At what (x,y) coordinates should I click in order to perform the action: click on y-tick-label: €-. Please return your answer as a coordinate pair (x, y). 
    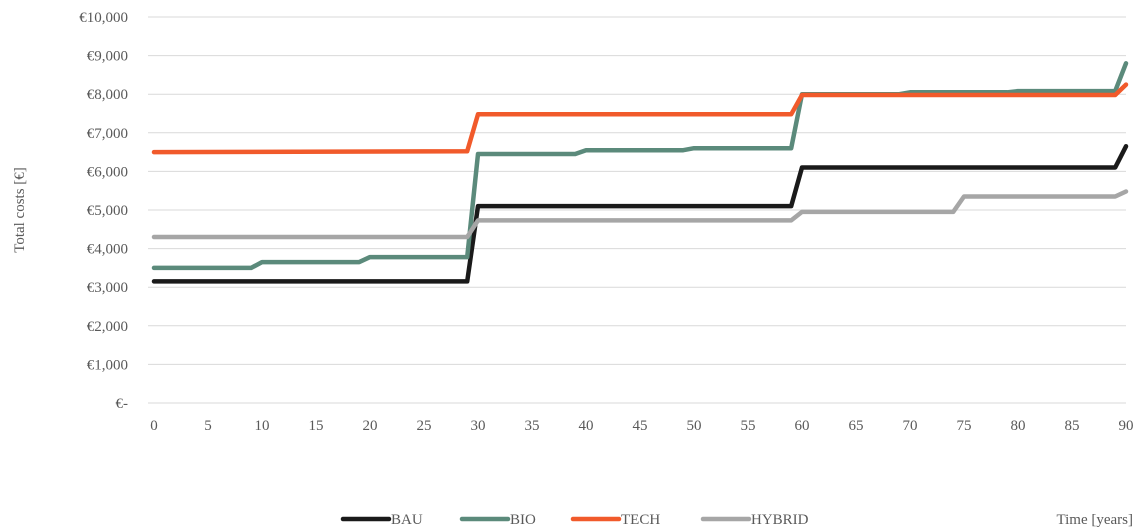
    Looking at the image, I should click on (122, 404).